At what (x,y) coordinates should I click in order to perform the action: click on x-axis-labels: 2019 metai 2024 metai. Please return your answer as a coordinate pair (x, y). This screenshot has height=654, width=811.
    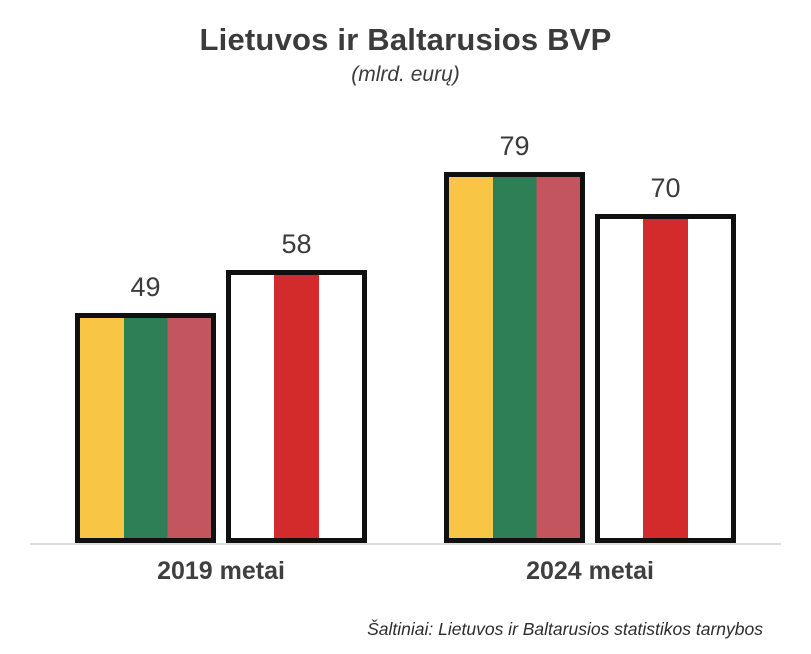
    Looking at the image, I should click on (405, 571).